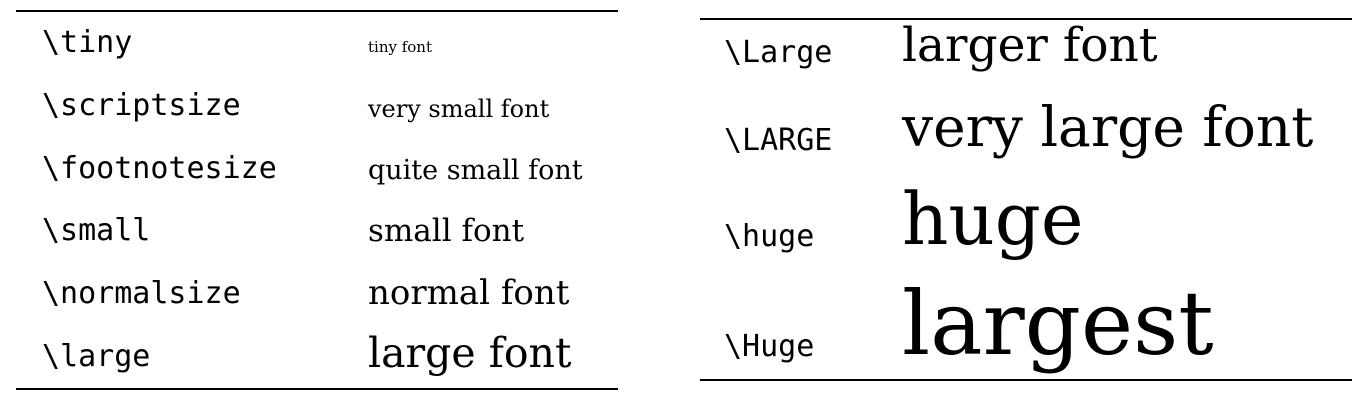 The height and width of the screenshot is (400, 1368). I want to click on command-huge: \huge, so click(769, 236).